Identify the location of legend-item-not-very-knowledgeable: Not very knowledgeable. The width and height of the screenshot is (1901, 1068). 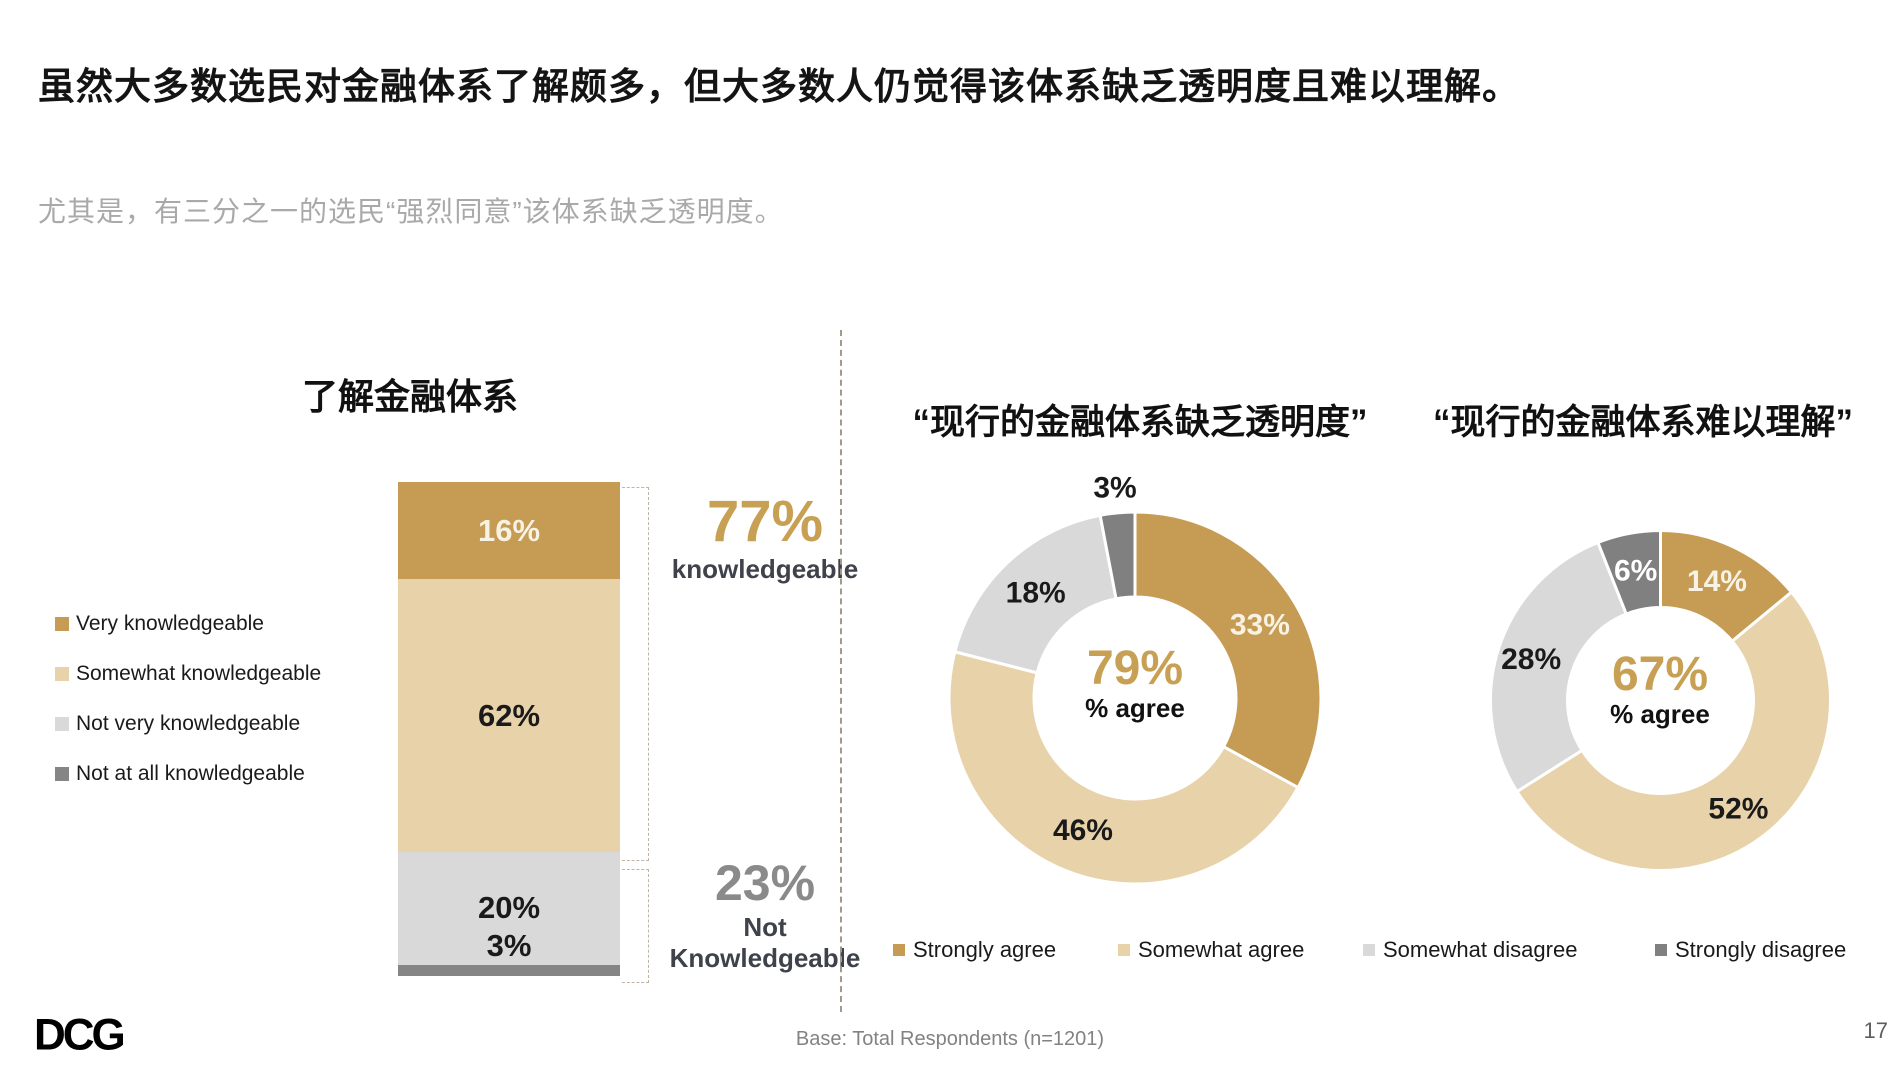
(188, 724).